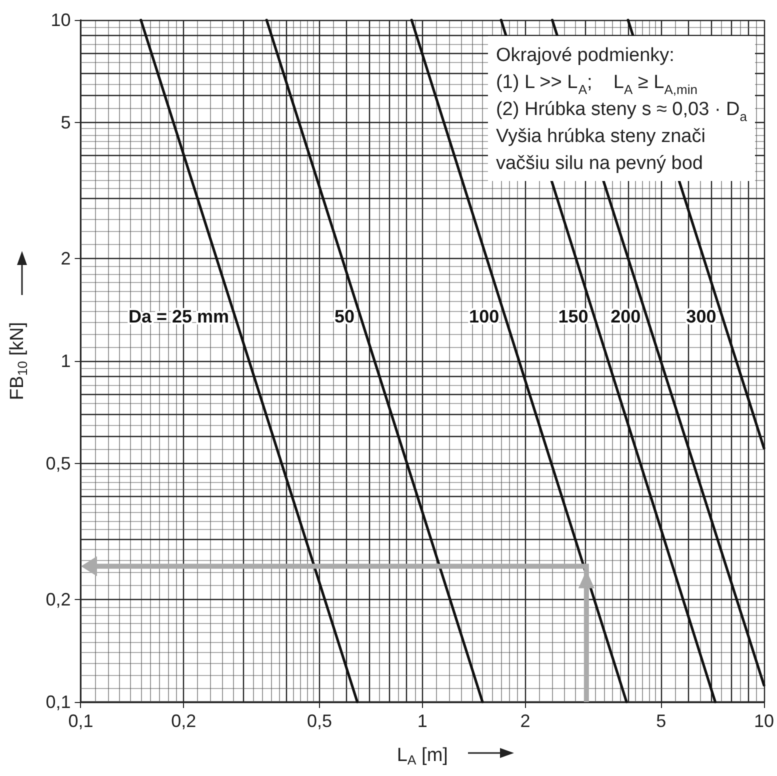 The width and height of the screenshot is (777, 776). I want to click on y-tick-label: 5, so click(65, 122).